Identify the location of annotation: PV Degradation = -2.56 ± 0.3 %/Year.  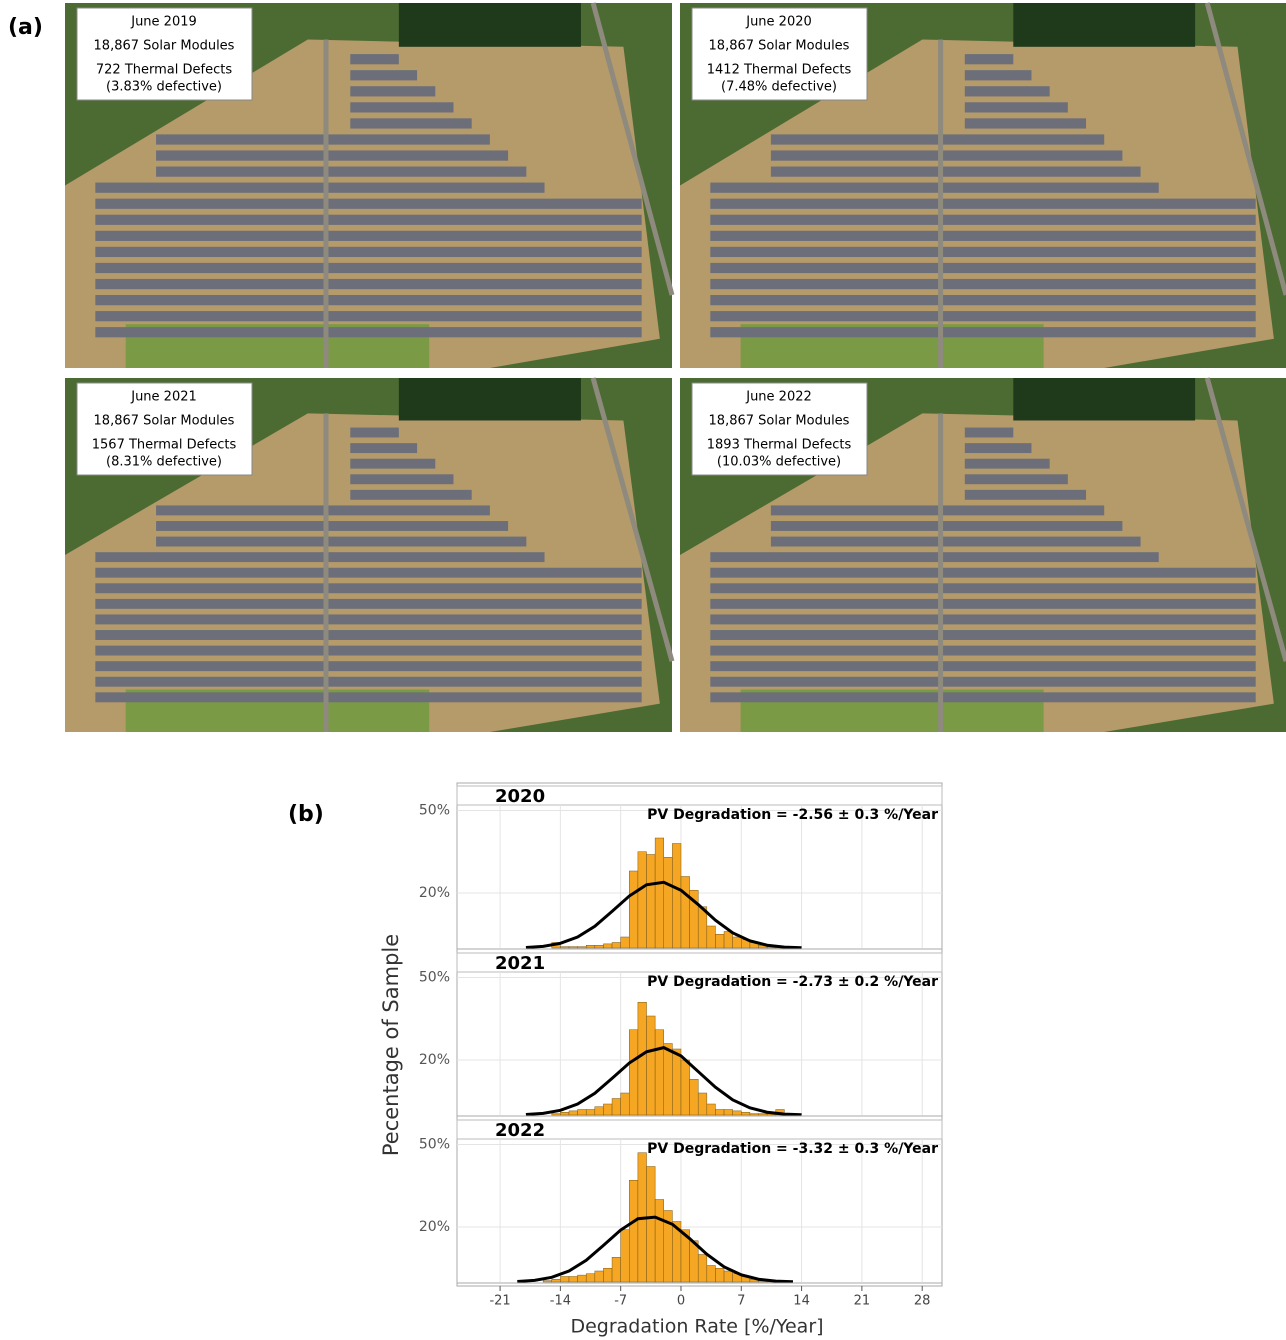
(792, 815).